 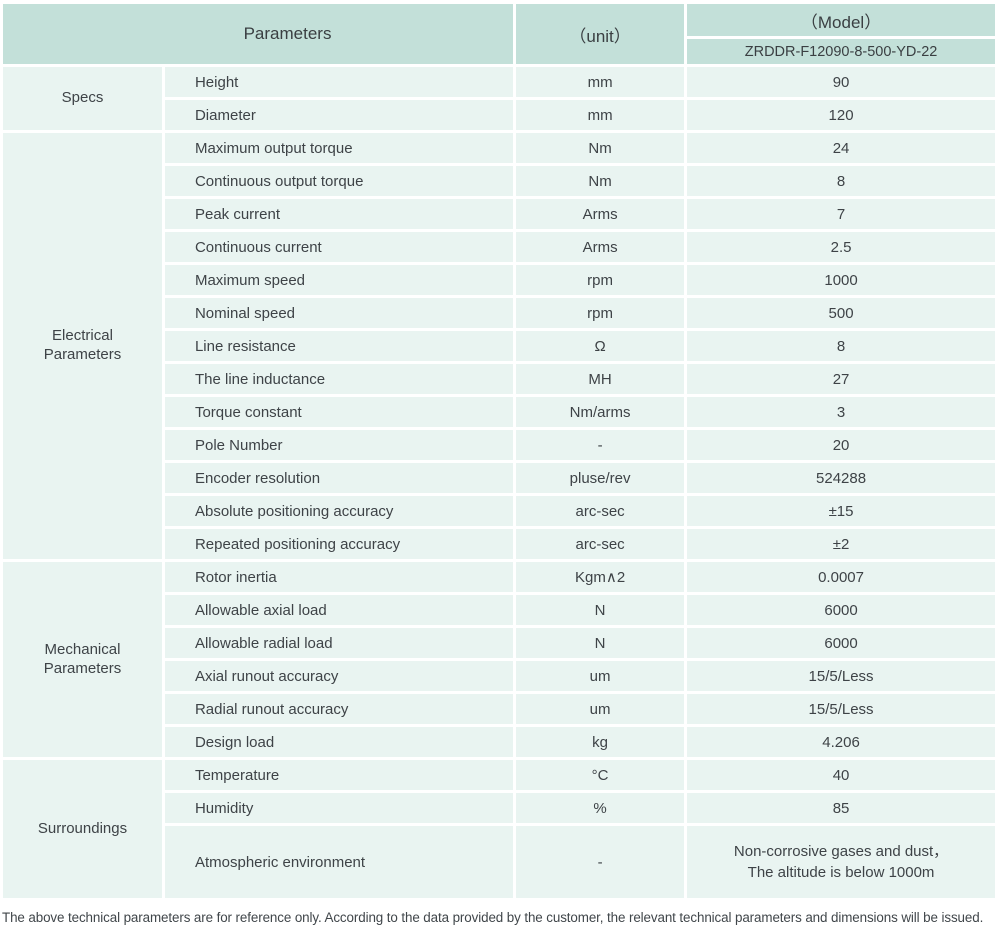 I want to click on parameter-unit: °C, so click(x=600, y=775).